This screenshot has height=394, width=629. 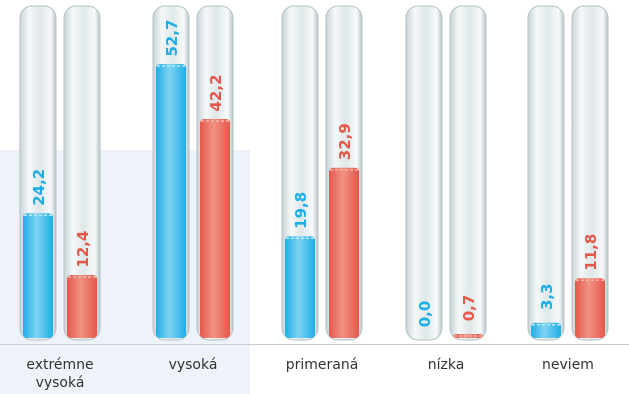 I want to click on data-label: 0,0, so click(x=425, y=314).